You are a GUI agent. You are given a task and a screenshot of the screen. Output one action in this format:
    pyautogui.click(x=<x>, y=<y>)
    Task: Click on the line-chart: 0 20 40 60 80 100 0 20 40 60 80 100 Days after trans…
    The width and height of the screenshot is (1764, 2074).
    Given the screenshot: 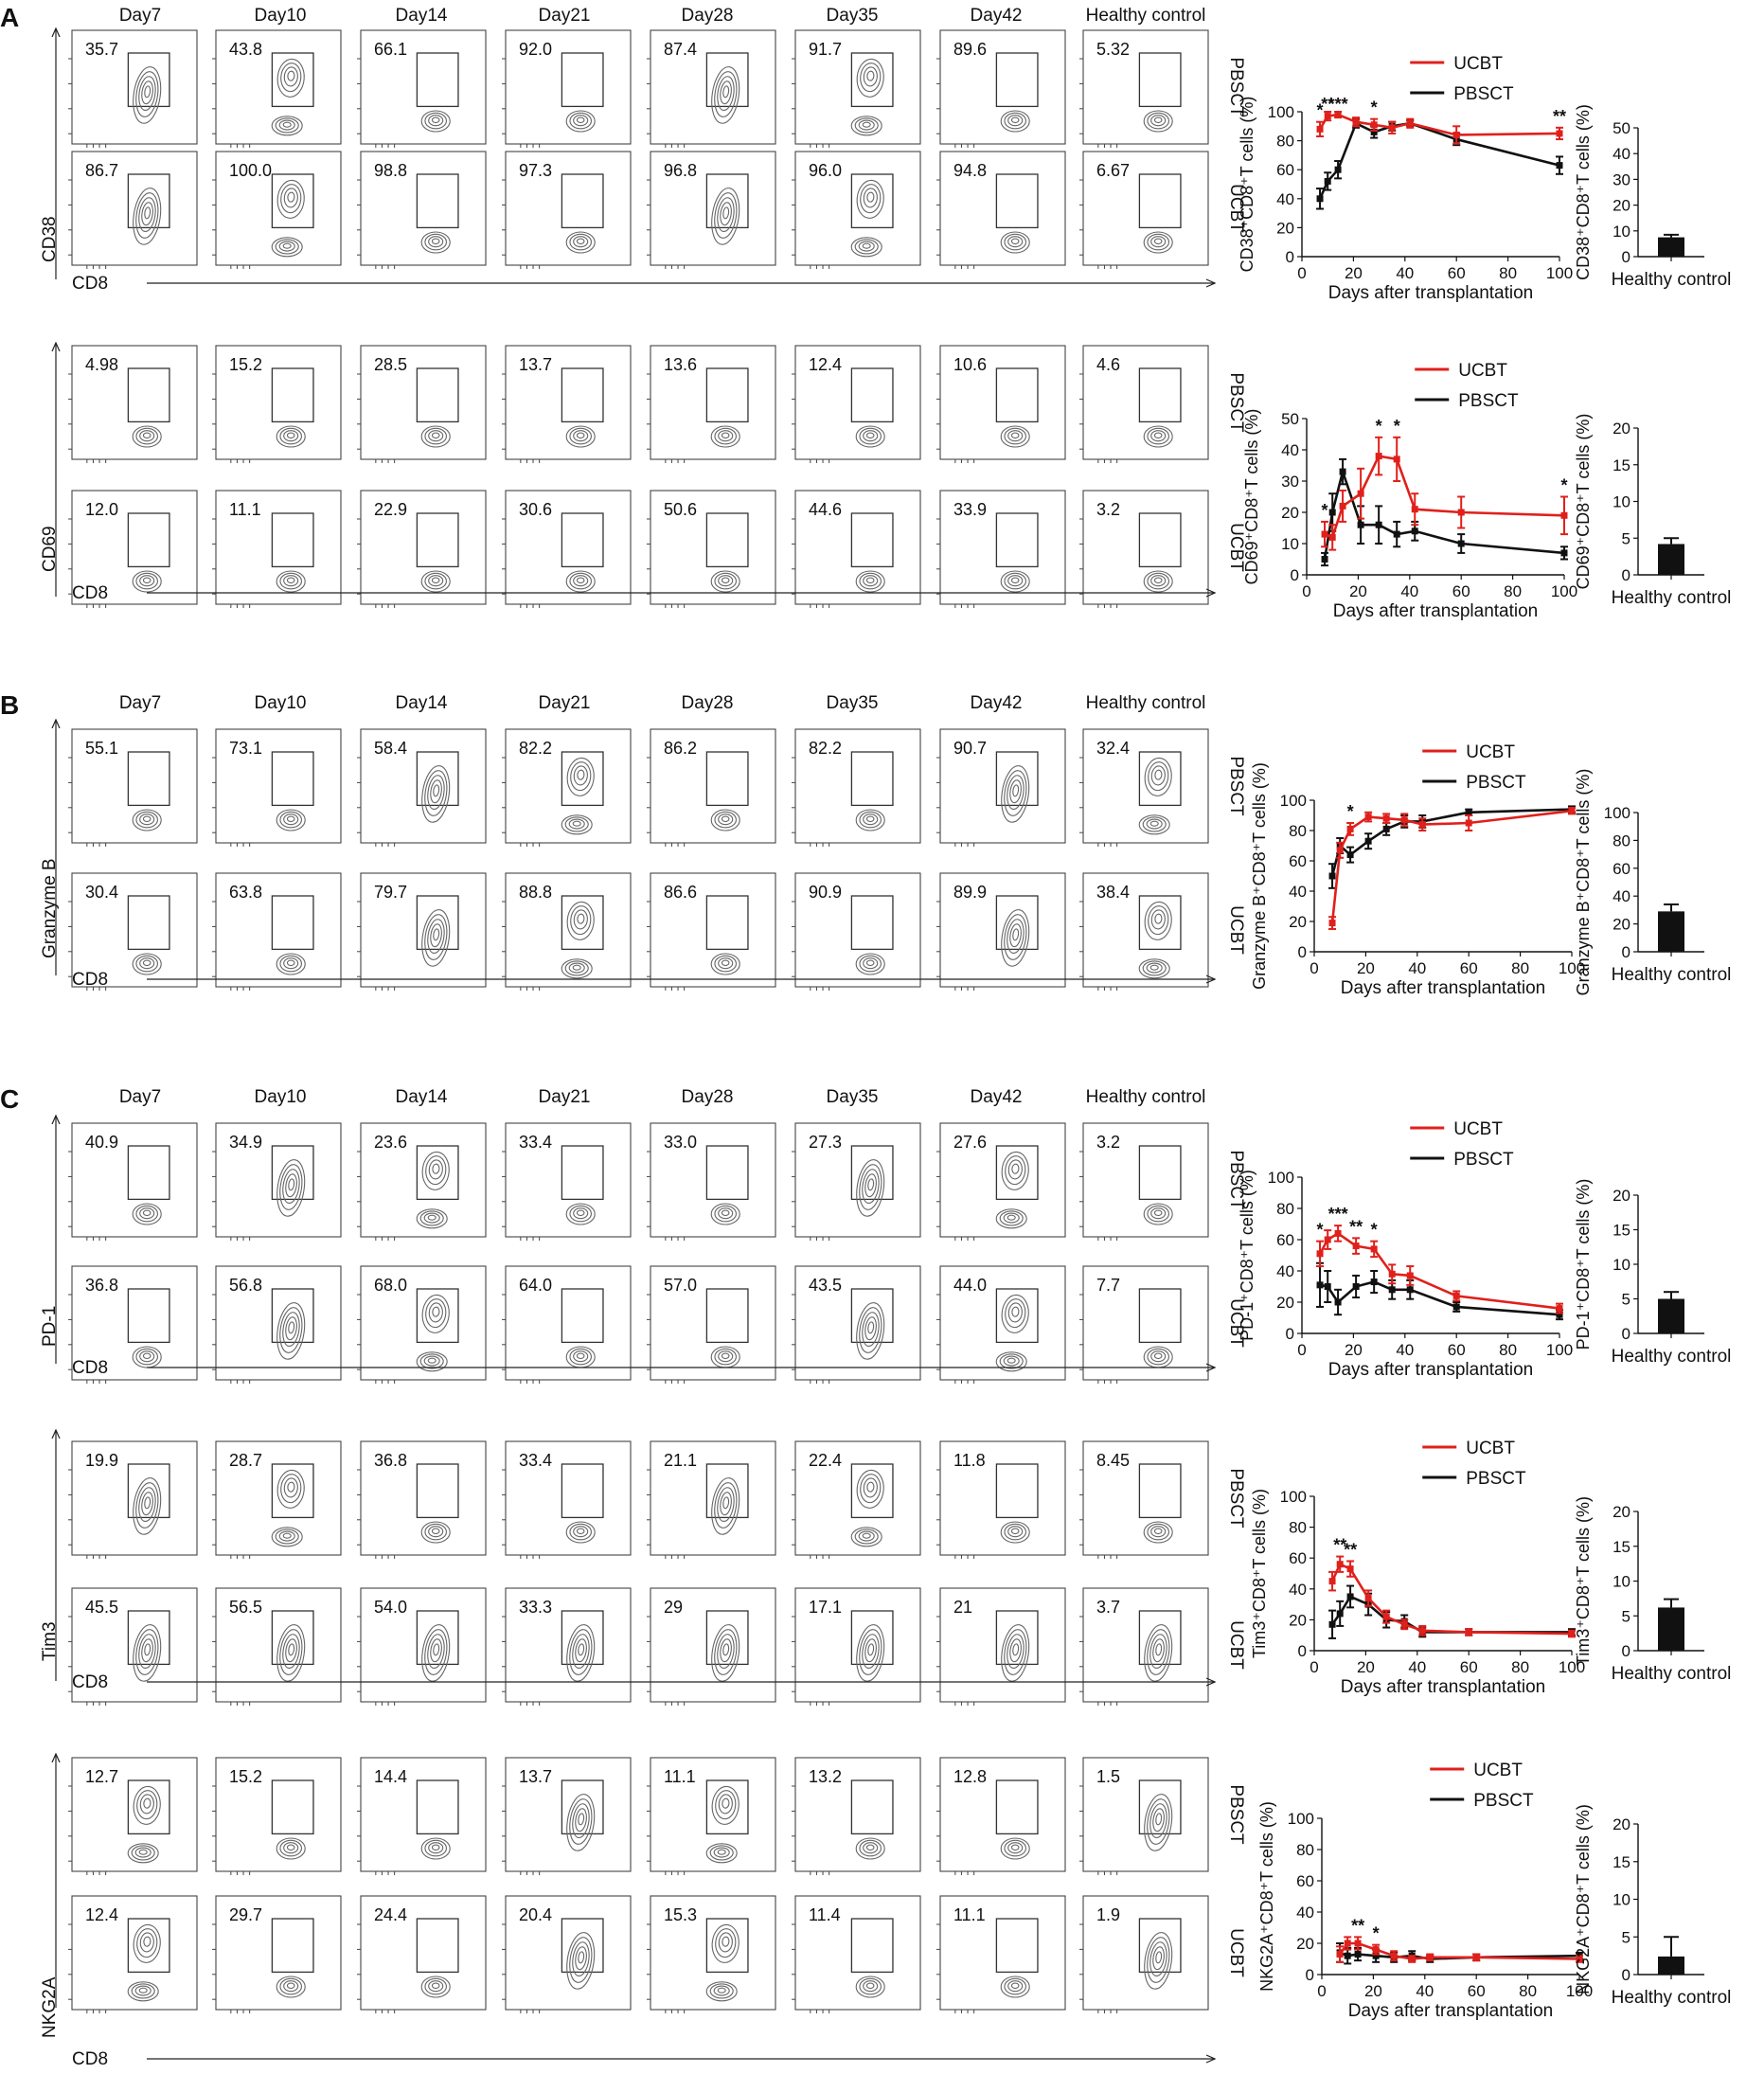 What is the action you would take?
    pyautogui.click(x=1405, y=178)
    